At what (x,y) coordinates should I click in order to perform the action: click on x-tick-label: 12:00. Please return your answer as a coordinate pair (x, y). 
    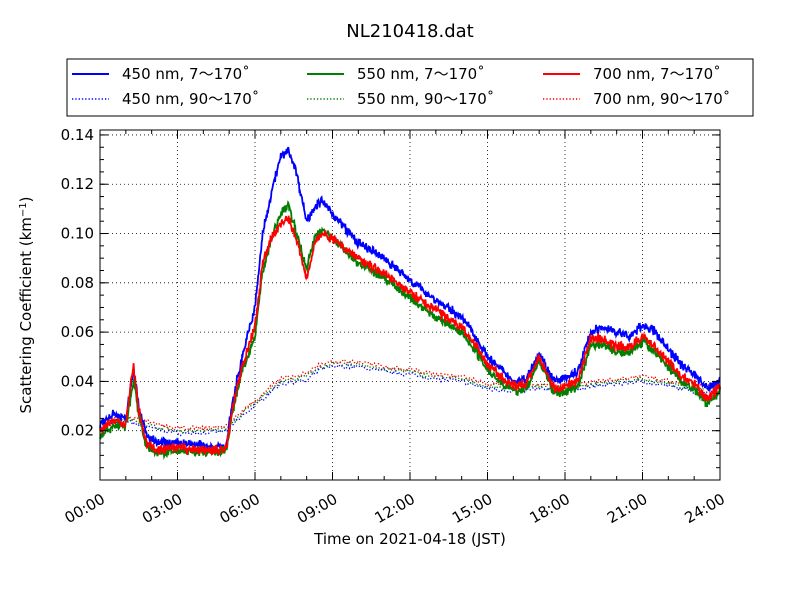
    Looking at the image, I should click on (395, 508).